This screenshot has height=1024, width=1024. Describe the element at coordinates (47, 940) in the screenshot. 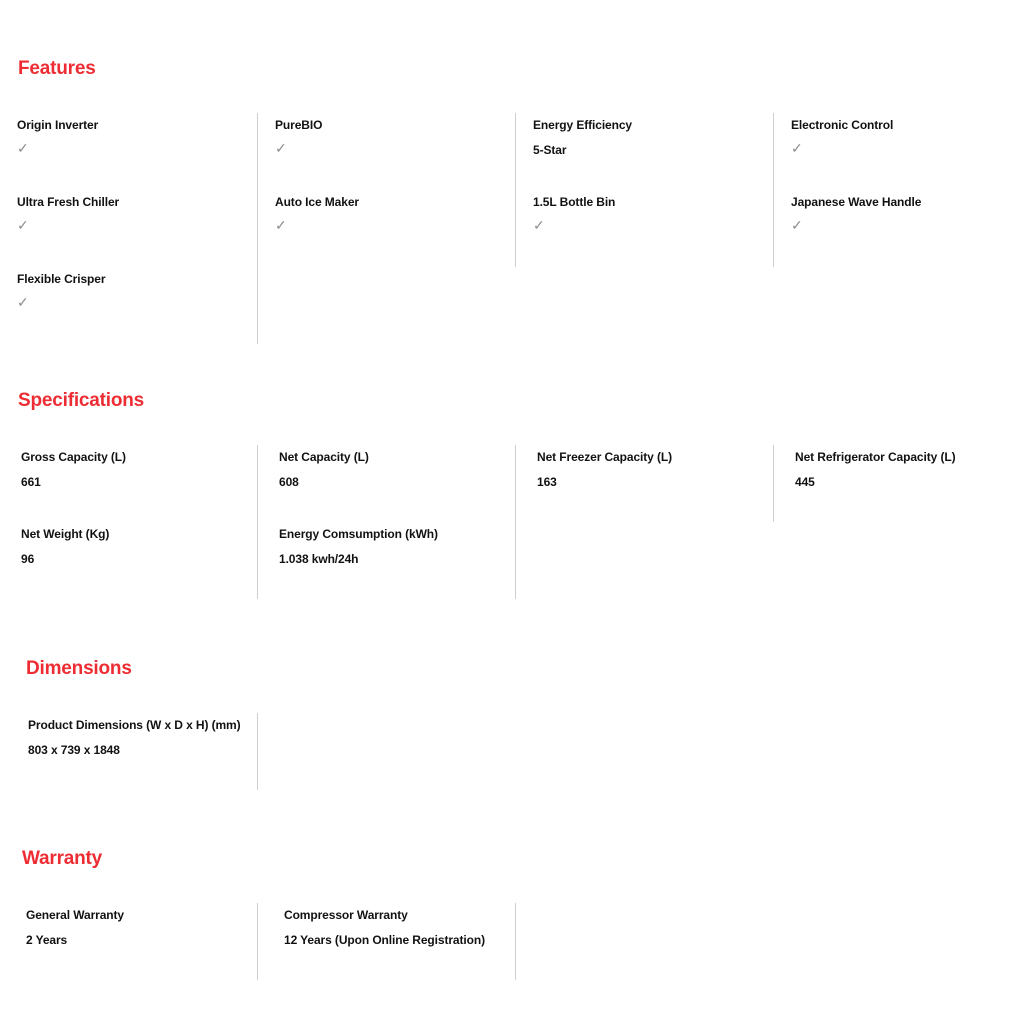

I see `spec-item-value: 2 Years` at that location.